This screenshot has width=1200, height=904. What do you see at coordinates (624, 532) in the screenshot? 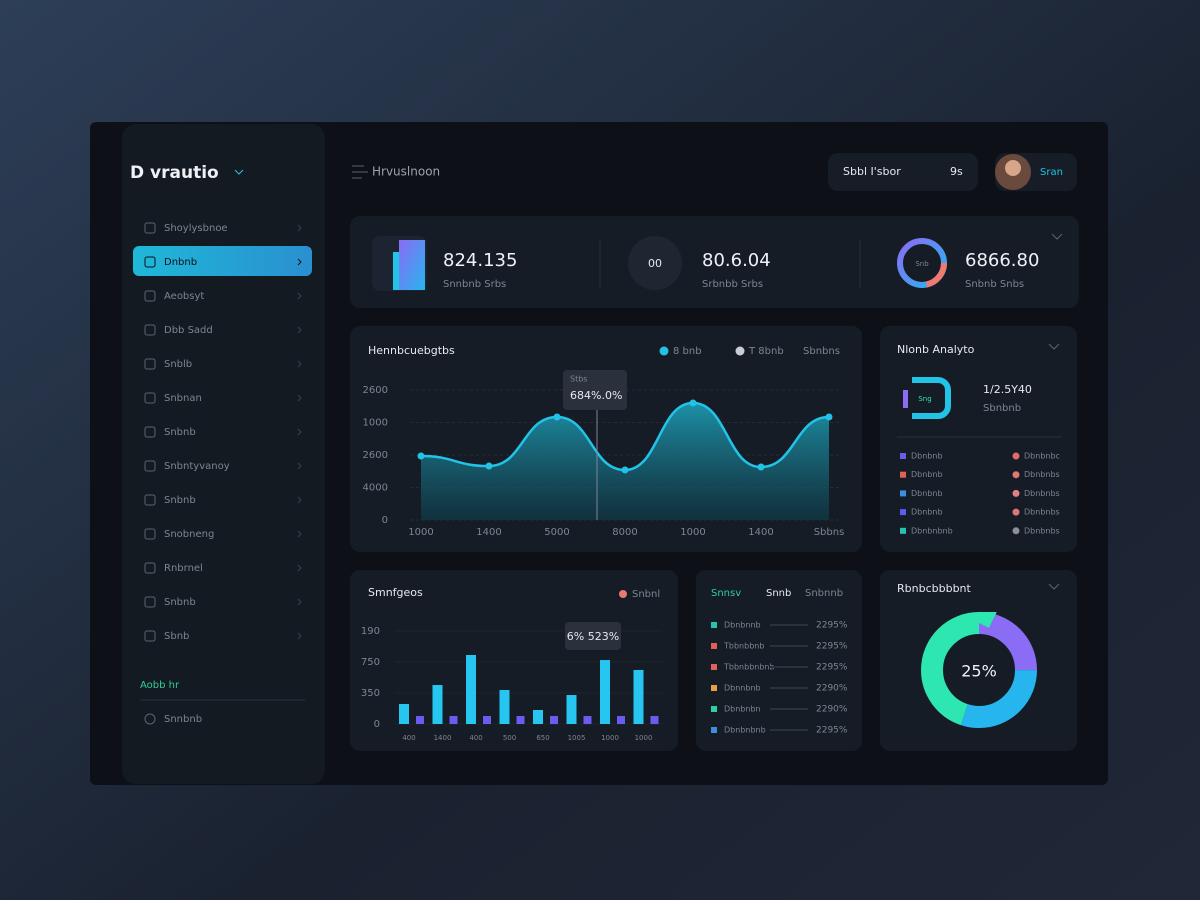
I see `x-tick-label: 8000` at bounding box center [624, 532].